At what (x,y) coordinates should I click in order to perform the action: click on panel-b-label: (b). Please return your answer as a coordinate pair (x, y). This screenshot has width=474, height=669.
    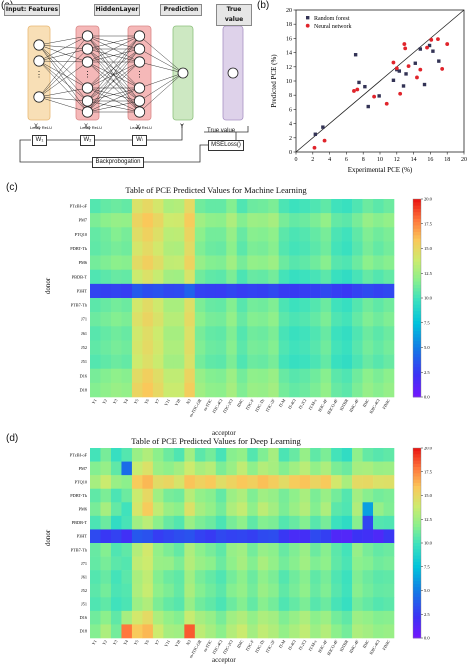
    Looking at the image, I should click on (263, 5).